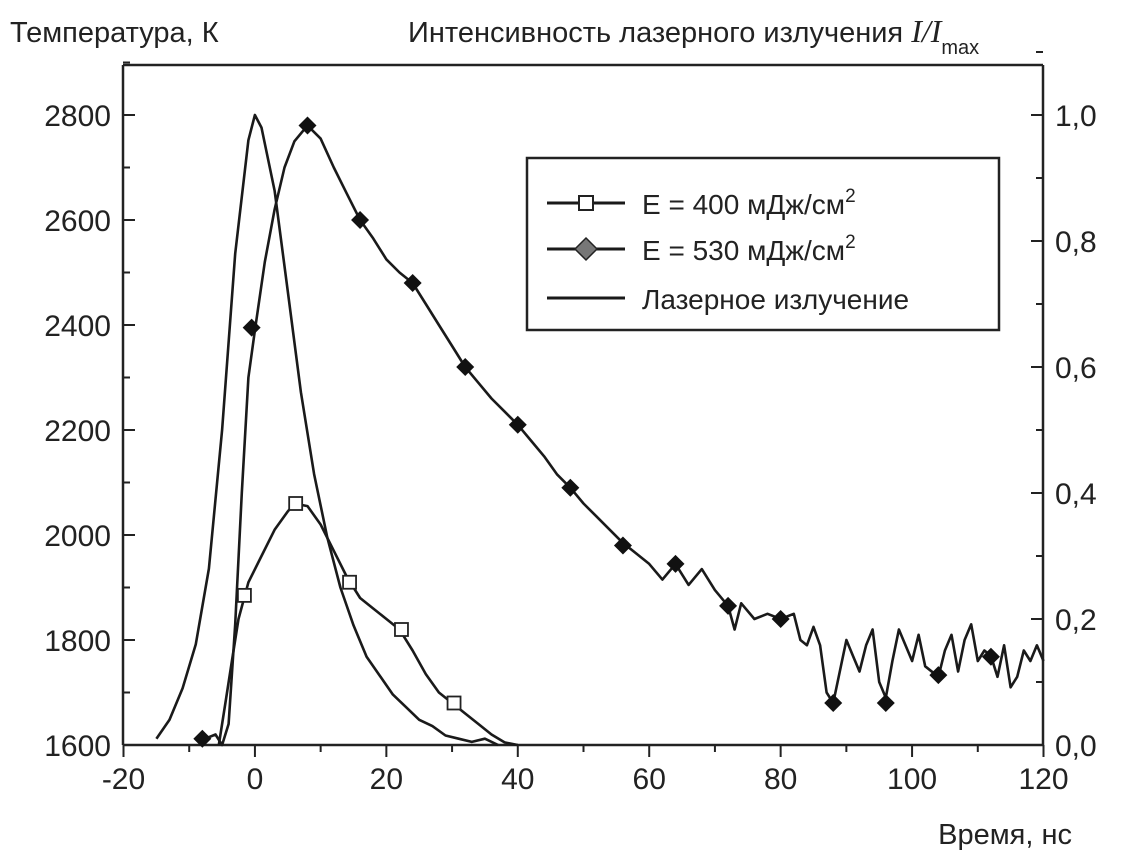  Describe the element at coordinates (1076, 242) in the screenshot. I see `y-right-tick-label: 0,8` at that location.